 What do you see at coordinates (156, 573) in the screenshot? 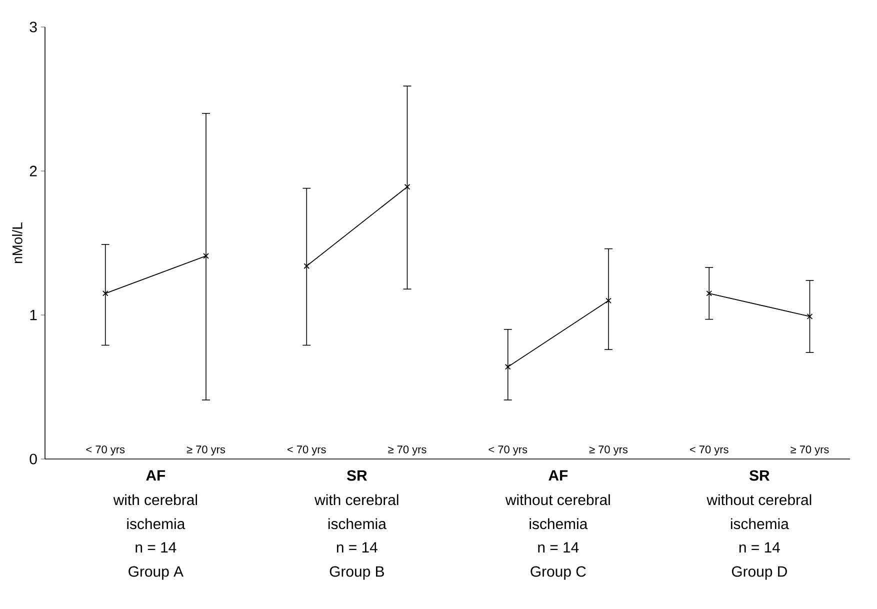
I see `text: Group A` at bounding box center [156, 573].